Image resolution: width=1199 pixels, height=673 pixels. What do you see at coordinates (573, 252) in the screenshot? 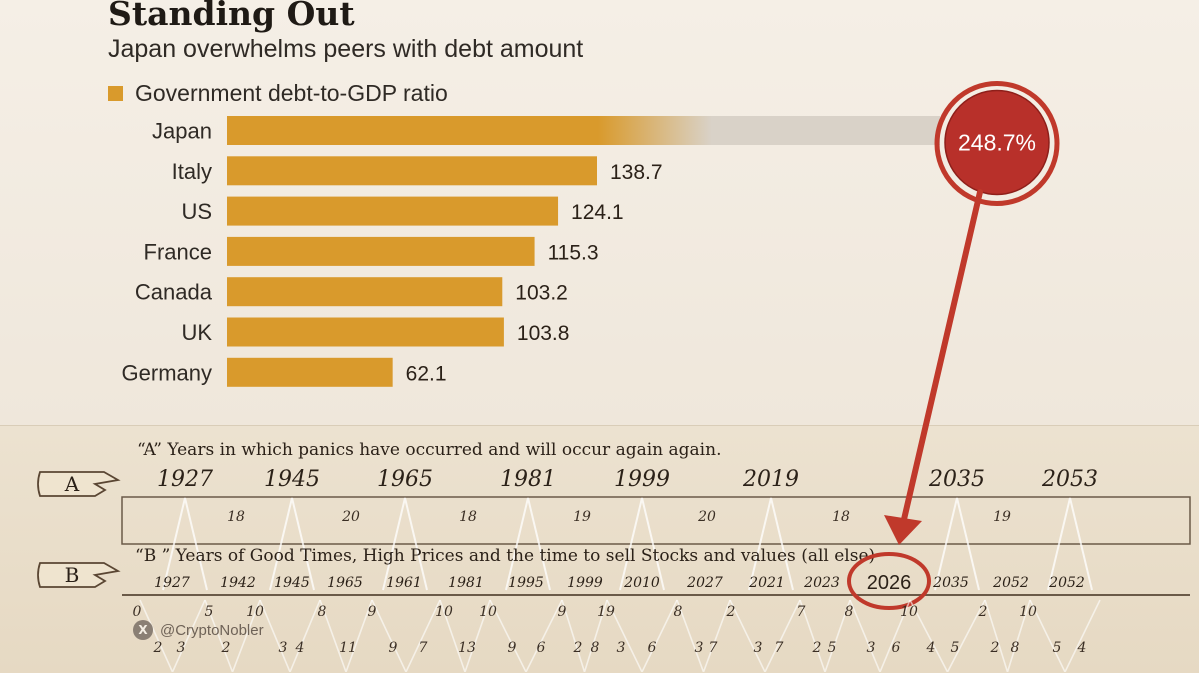
I see `value-label-france: 115.3` at bounding box center [573, 252].